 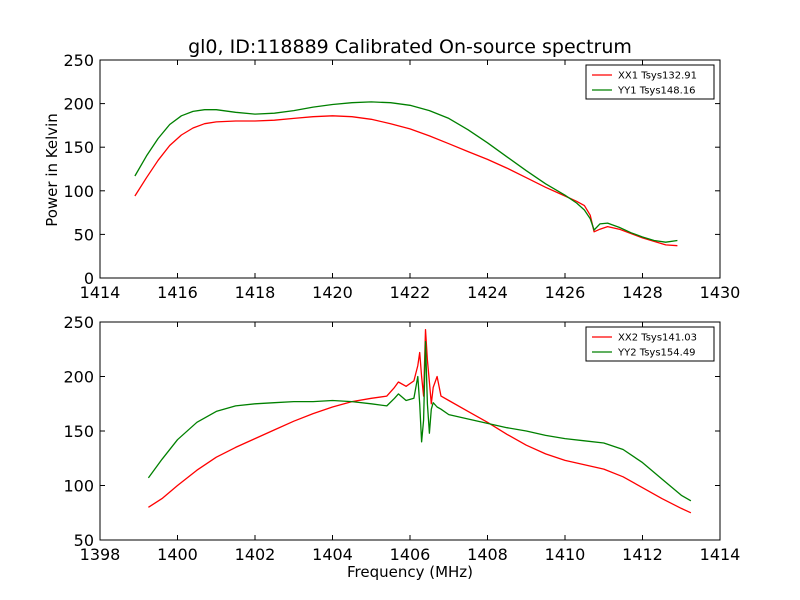 What do you see at coordinates (565, 292) in the screenshot?
I see `x-tick-label: 1426` at bounding box center [565, 292].